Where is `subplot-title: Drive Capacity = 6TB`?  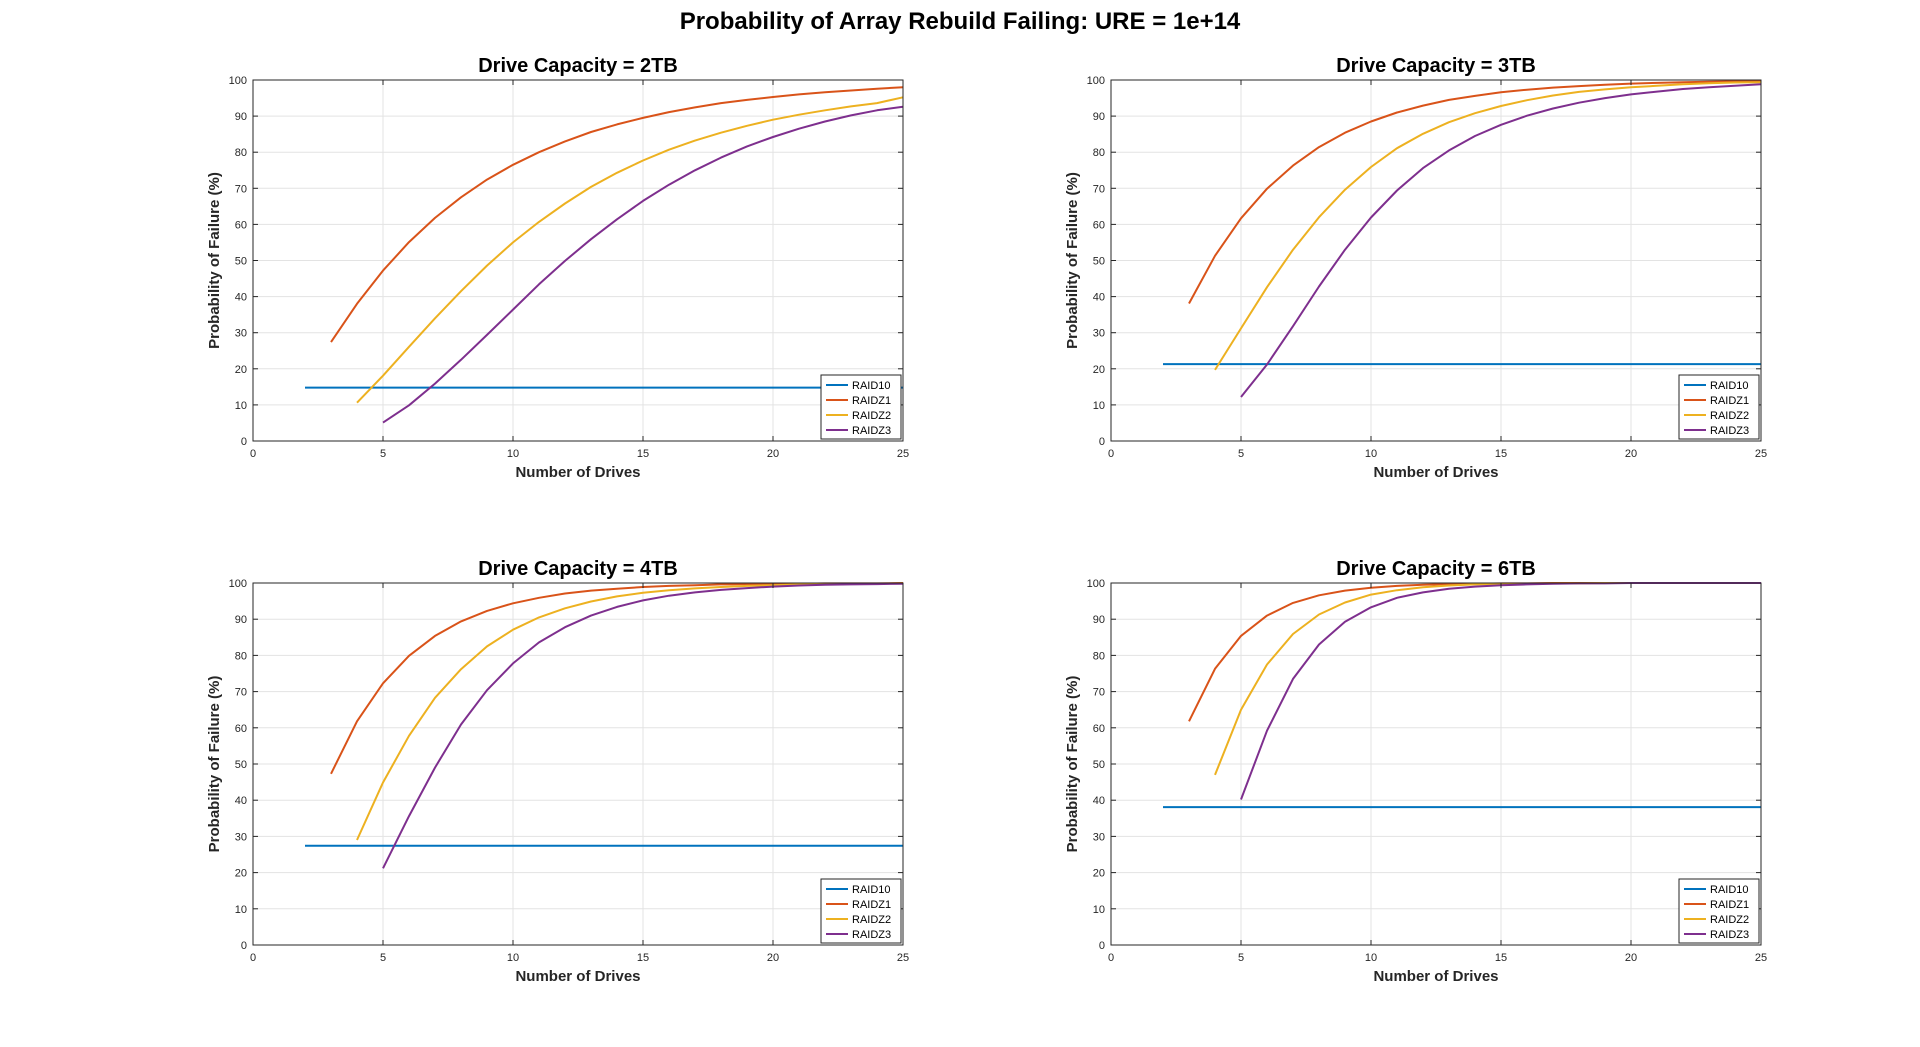
subplot-title: Drive Capacity = 6TB is located at coordinates (1436, 569).